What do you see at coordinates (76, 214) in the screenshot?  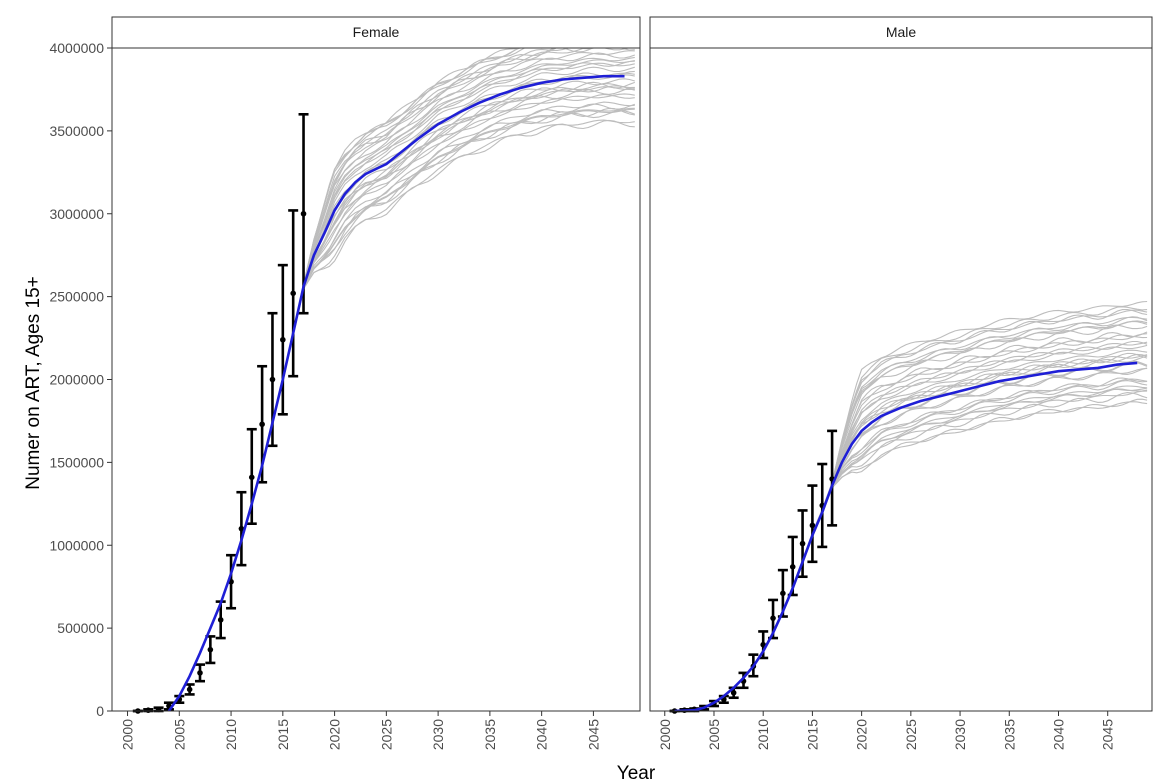 I see `y-tick-label: 3000000` at bounding box center [76, 214].